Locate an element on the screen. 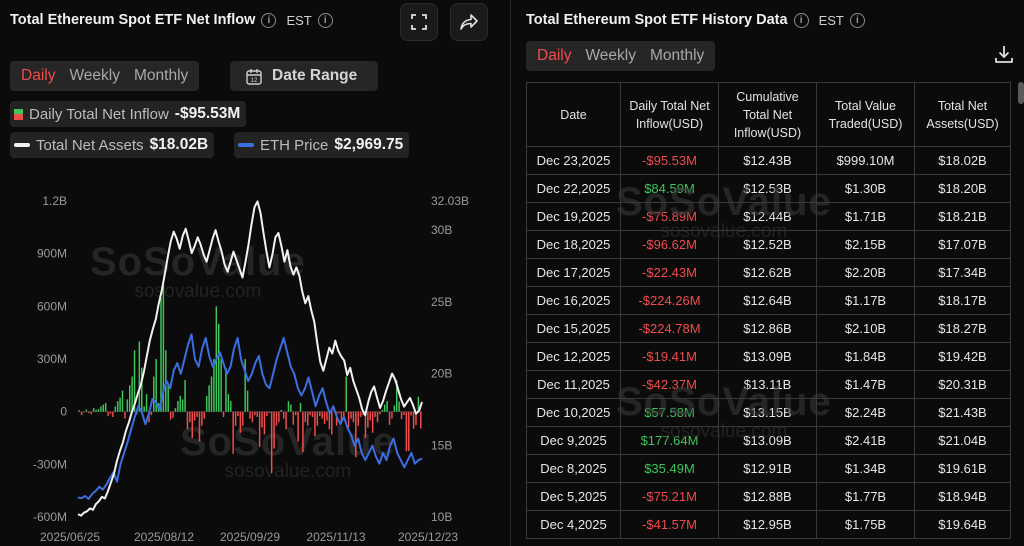  timezone-label: EST is located at coordinates (299, 20).